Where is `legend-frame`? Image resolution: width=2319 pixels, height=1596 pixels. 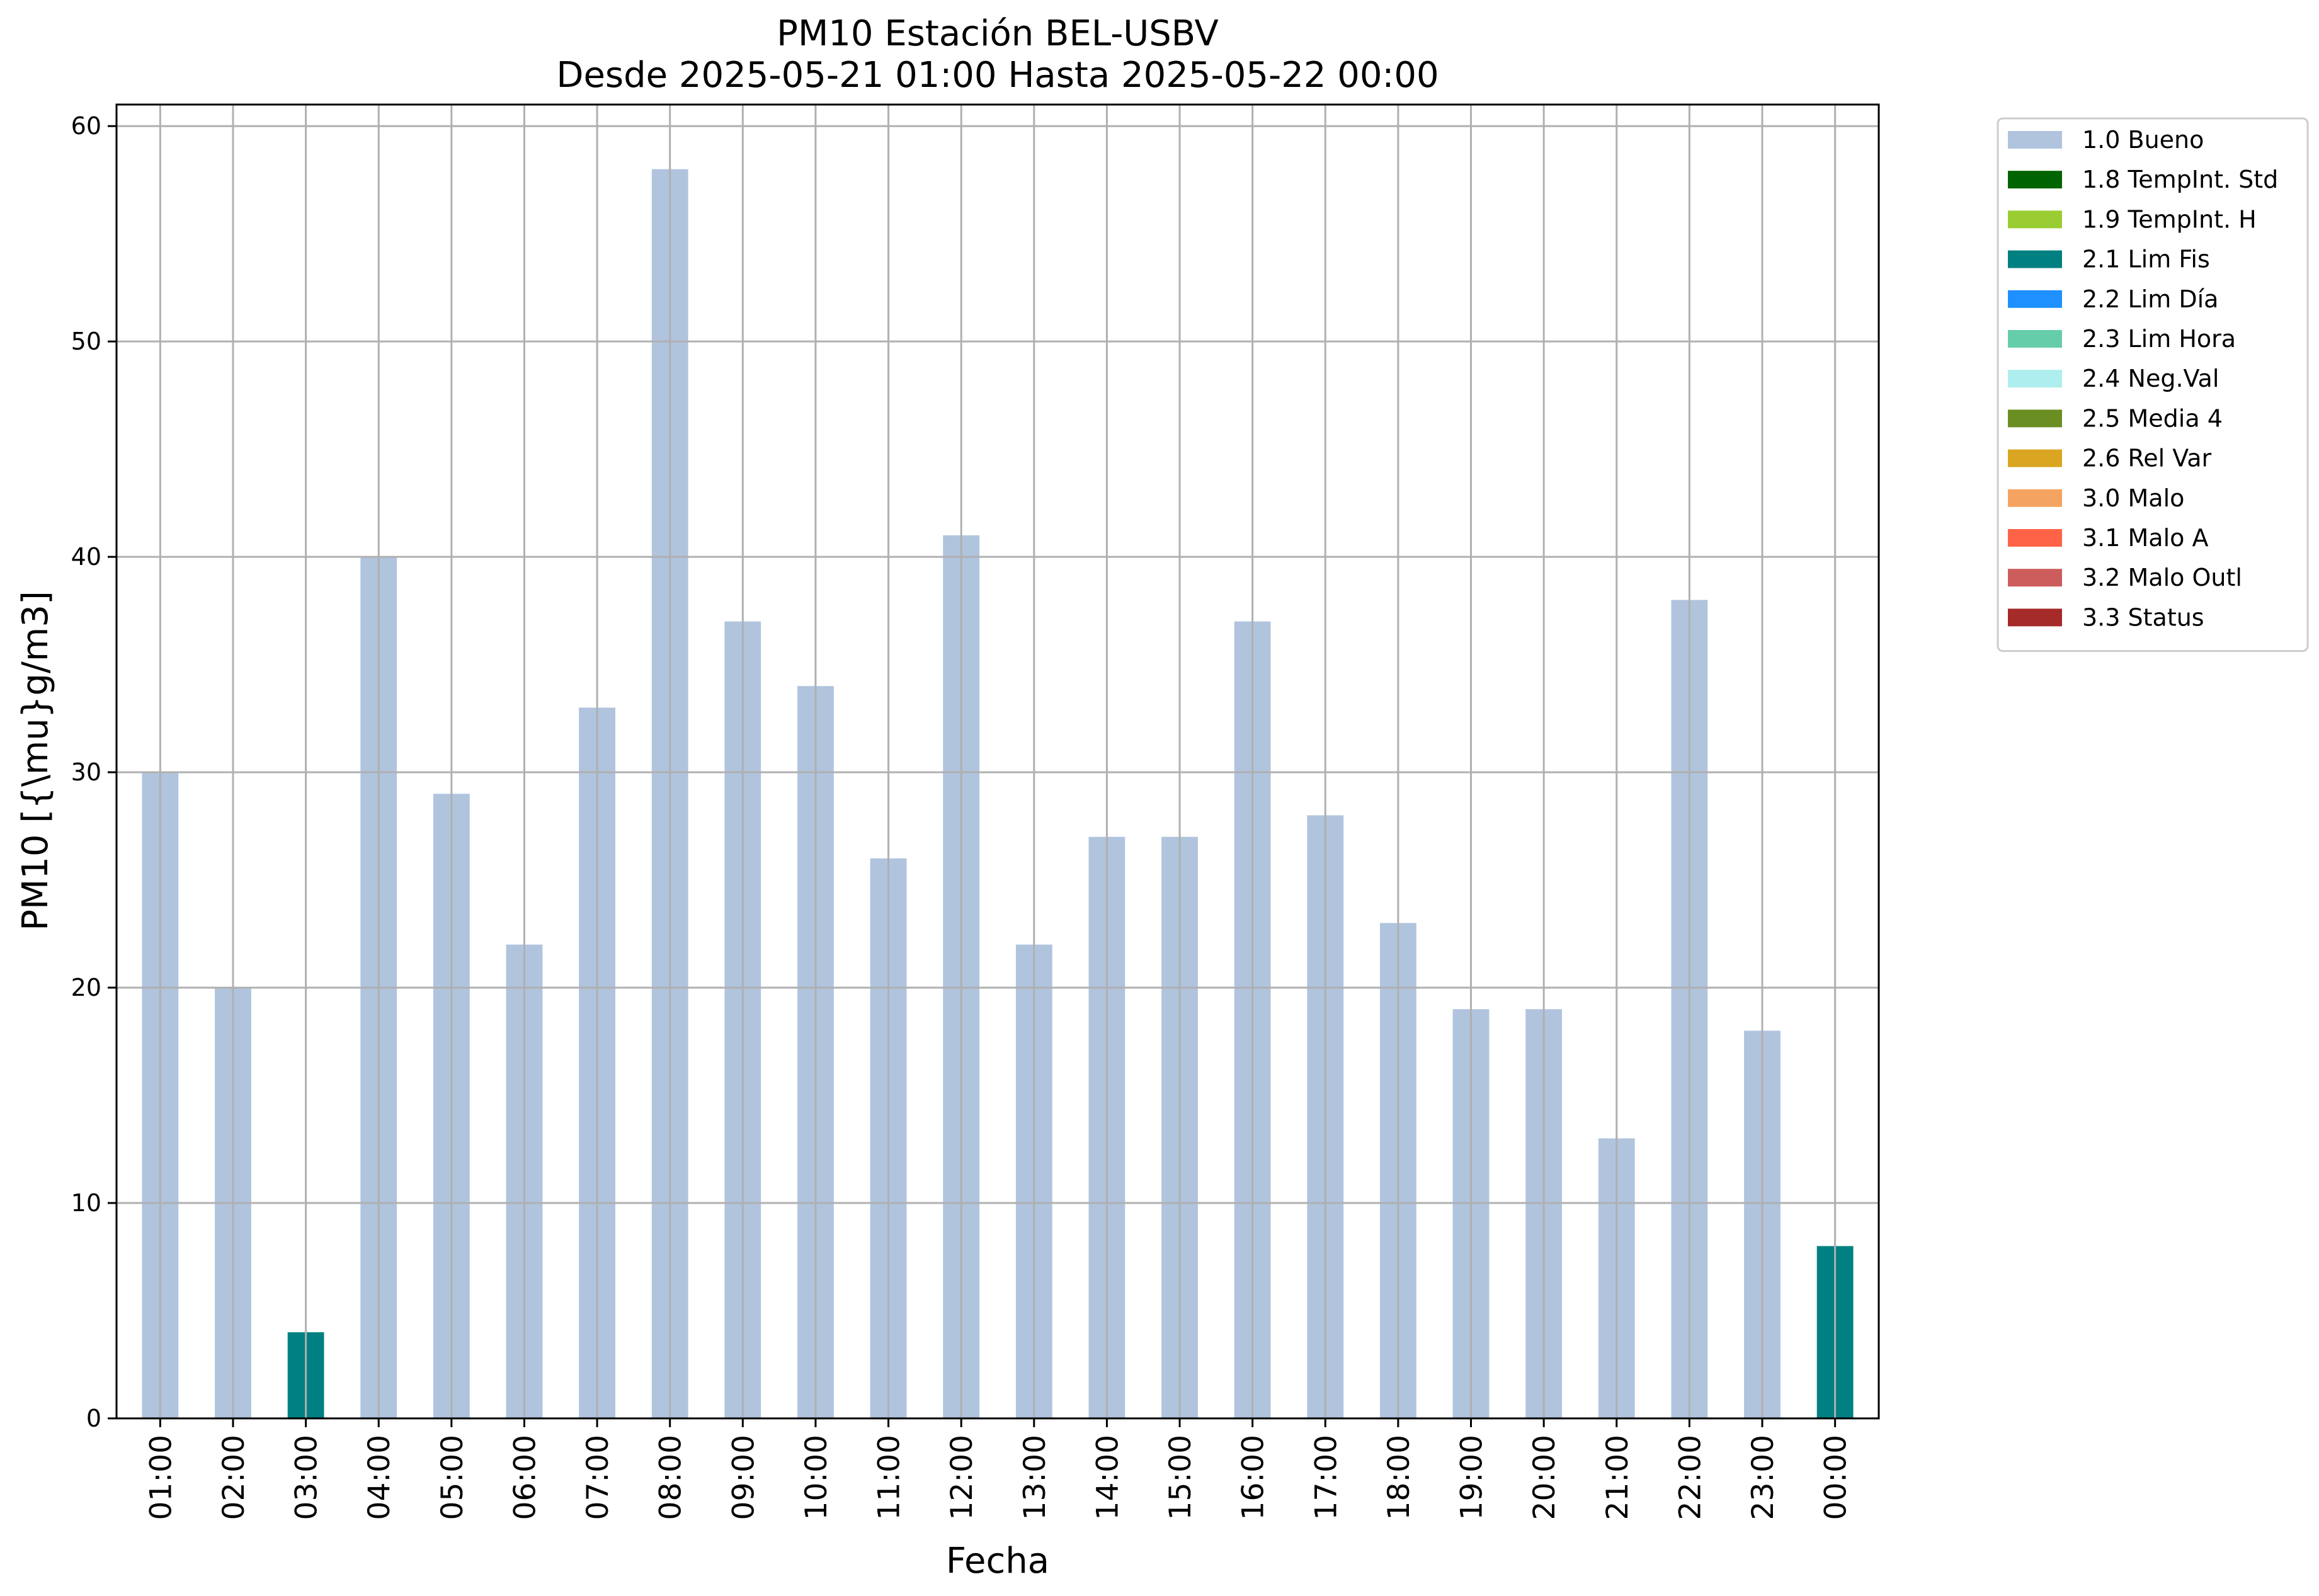 legend-frame is located at coordinates (2153, 385).